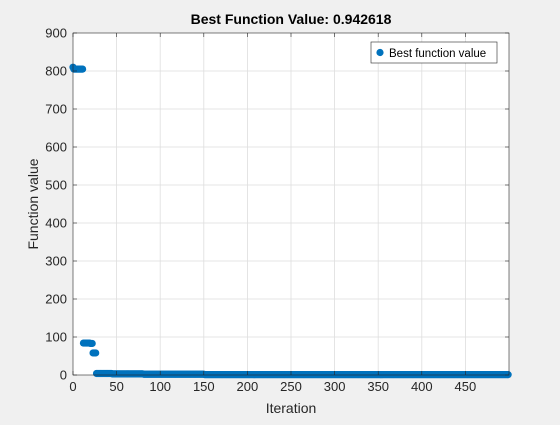  I want to click on y-tick-label: 0, so click(63, 375).